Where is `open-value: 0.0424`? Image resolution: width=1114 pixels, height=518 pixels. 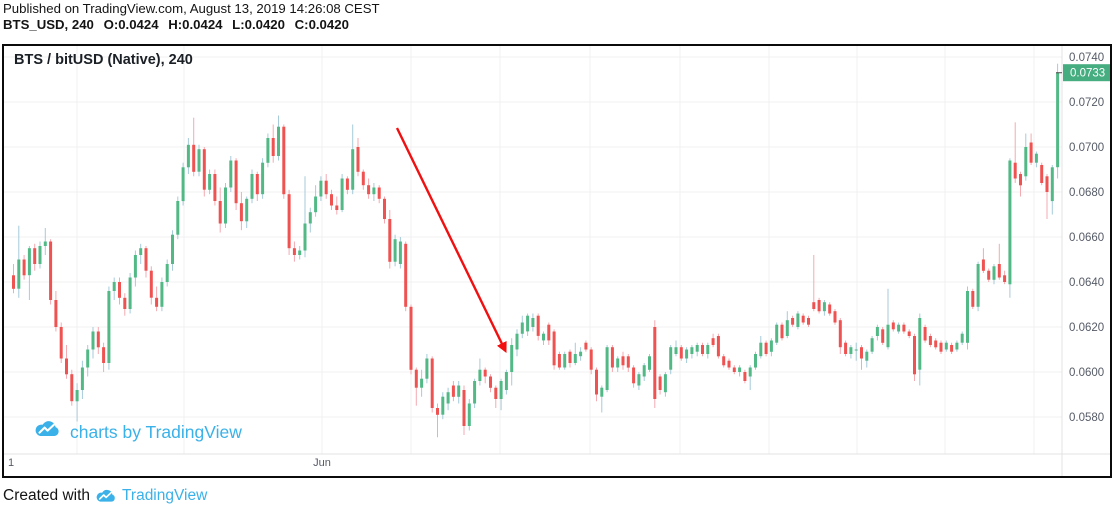 open-value: 0.0424 is located at coordinates (138, 24).